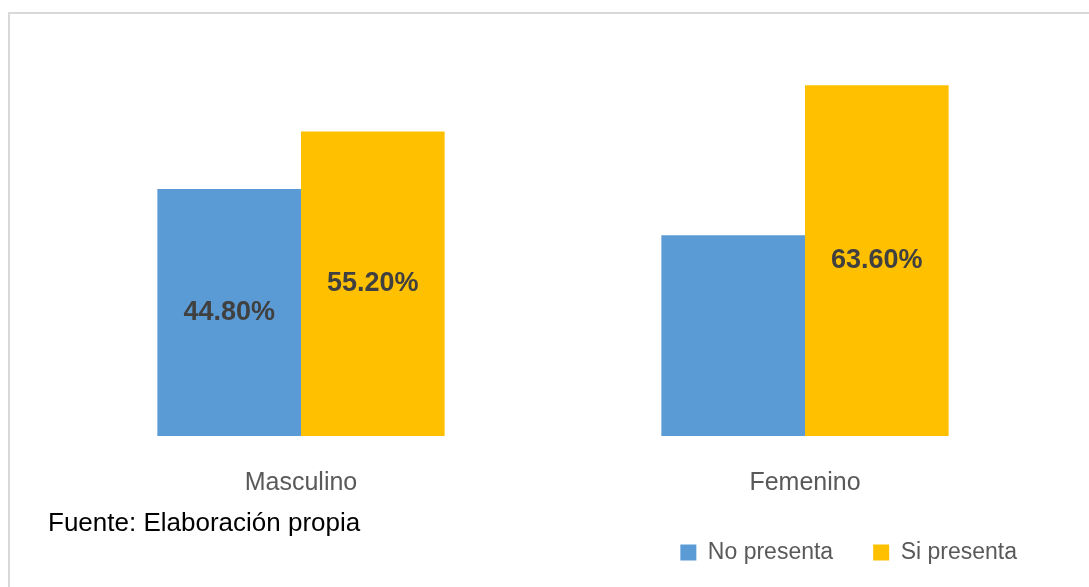 The height and width of the screenshot is (587, 1089). I want to click on x-tick-label: Femenino, so click(805, 480).